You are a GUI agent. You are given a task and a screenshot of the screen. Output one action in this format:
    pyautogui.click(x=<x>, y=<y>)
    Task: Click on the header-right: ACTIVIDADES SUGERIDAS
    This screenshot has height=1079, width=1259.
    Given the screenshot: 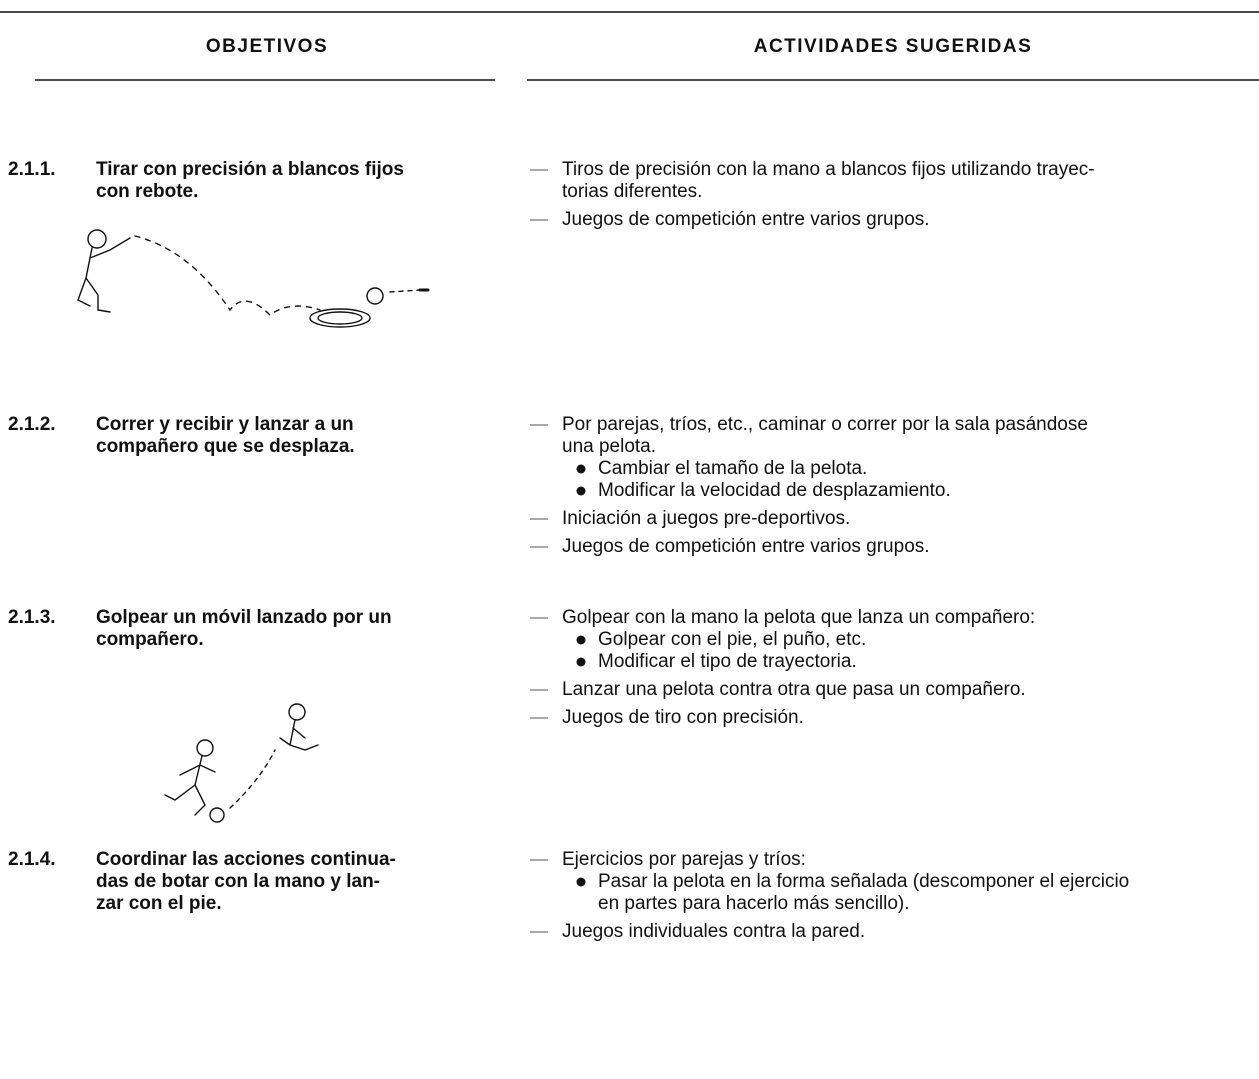 What is the action you would take?
    pyautogui.click(x=893, y=46)
    